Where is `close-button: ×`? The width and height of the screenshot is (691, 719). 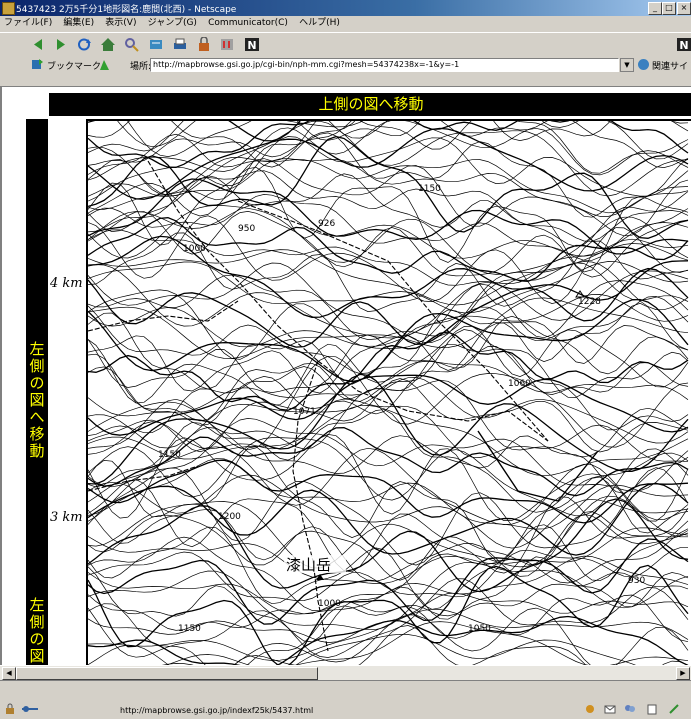 close-button: × is located at coordinates (684, 8).